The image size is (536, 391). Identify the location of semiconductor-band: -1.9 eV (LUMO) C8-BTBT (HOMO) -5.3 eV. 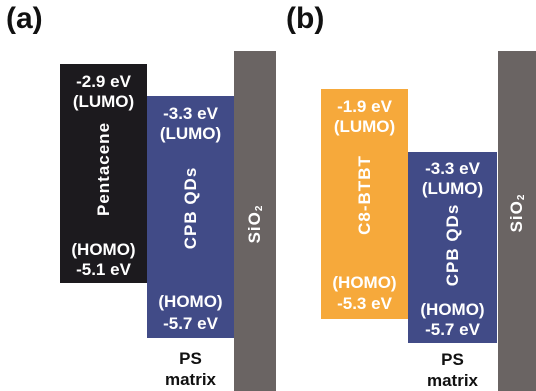
(364, 204).